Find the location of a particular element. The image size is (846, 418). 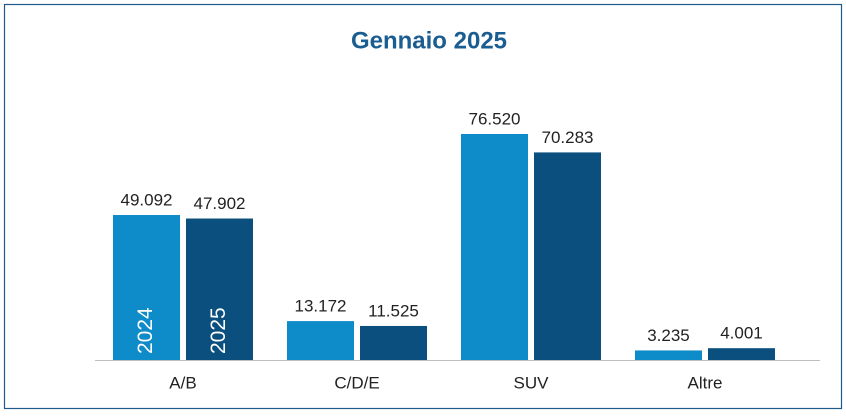

value-label: 3.235 is located at coordinates (668, 335).